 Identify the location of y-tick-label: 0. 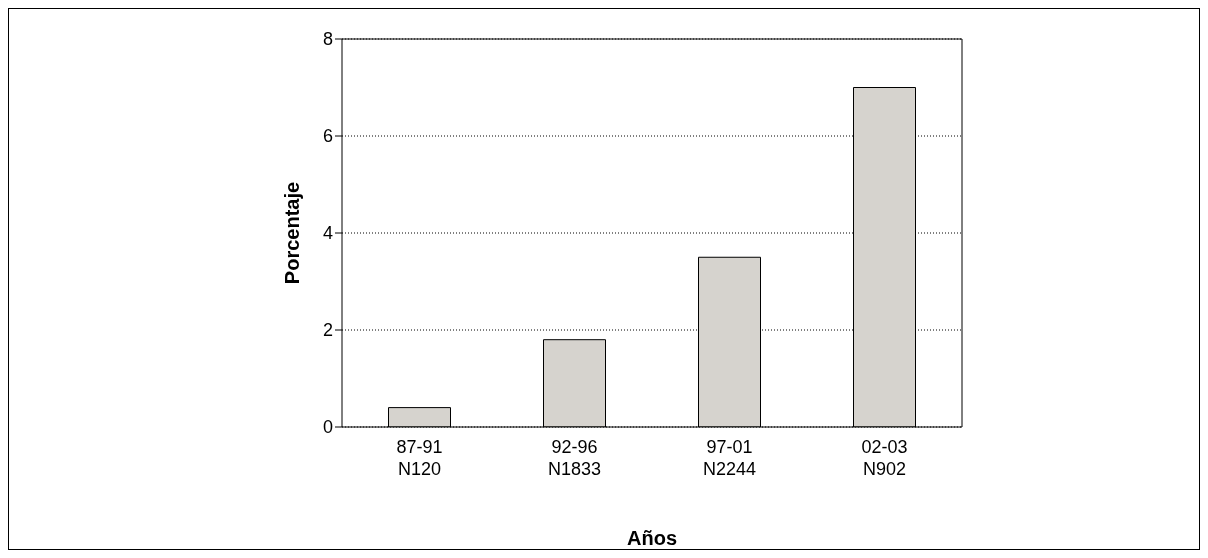
(327, 427).